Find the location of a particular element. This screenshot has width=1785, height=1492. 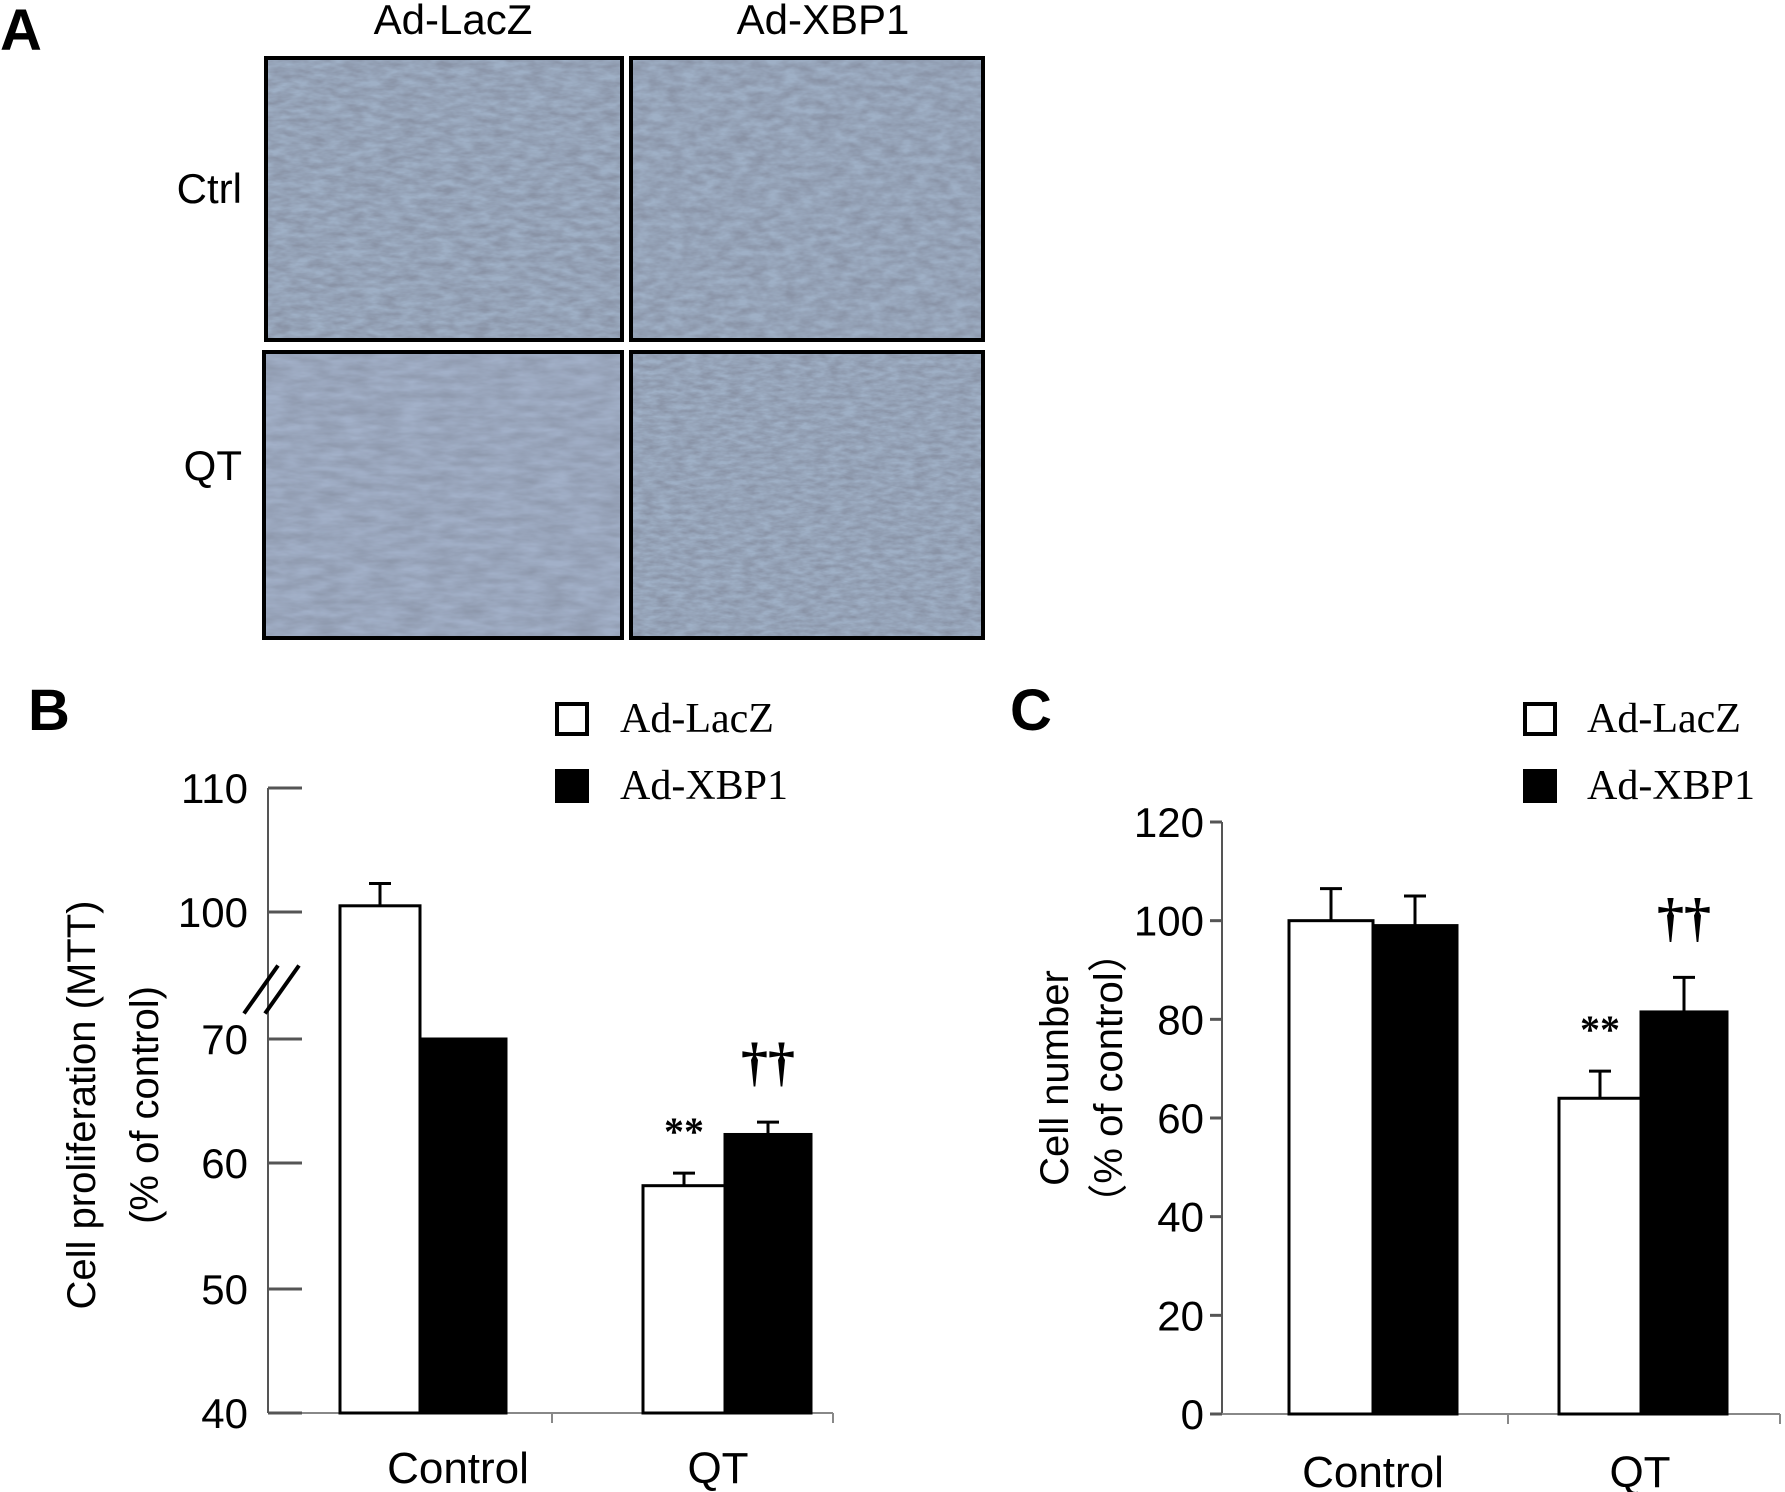

micrograph-ctrl-ad-xbp1 is located at coordinates (807, 199).